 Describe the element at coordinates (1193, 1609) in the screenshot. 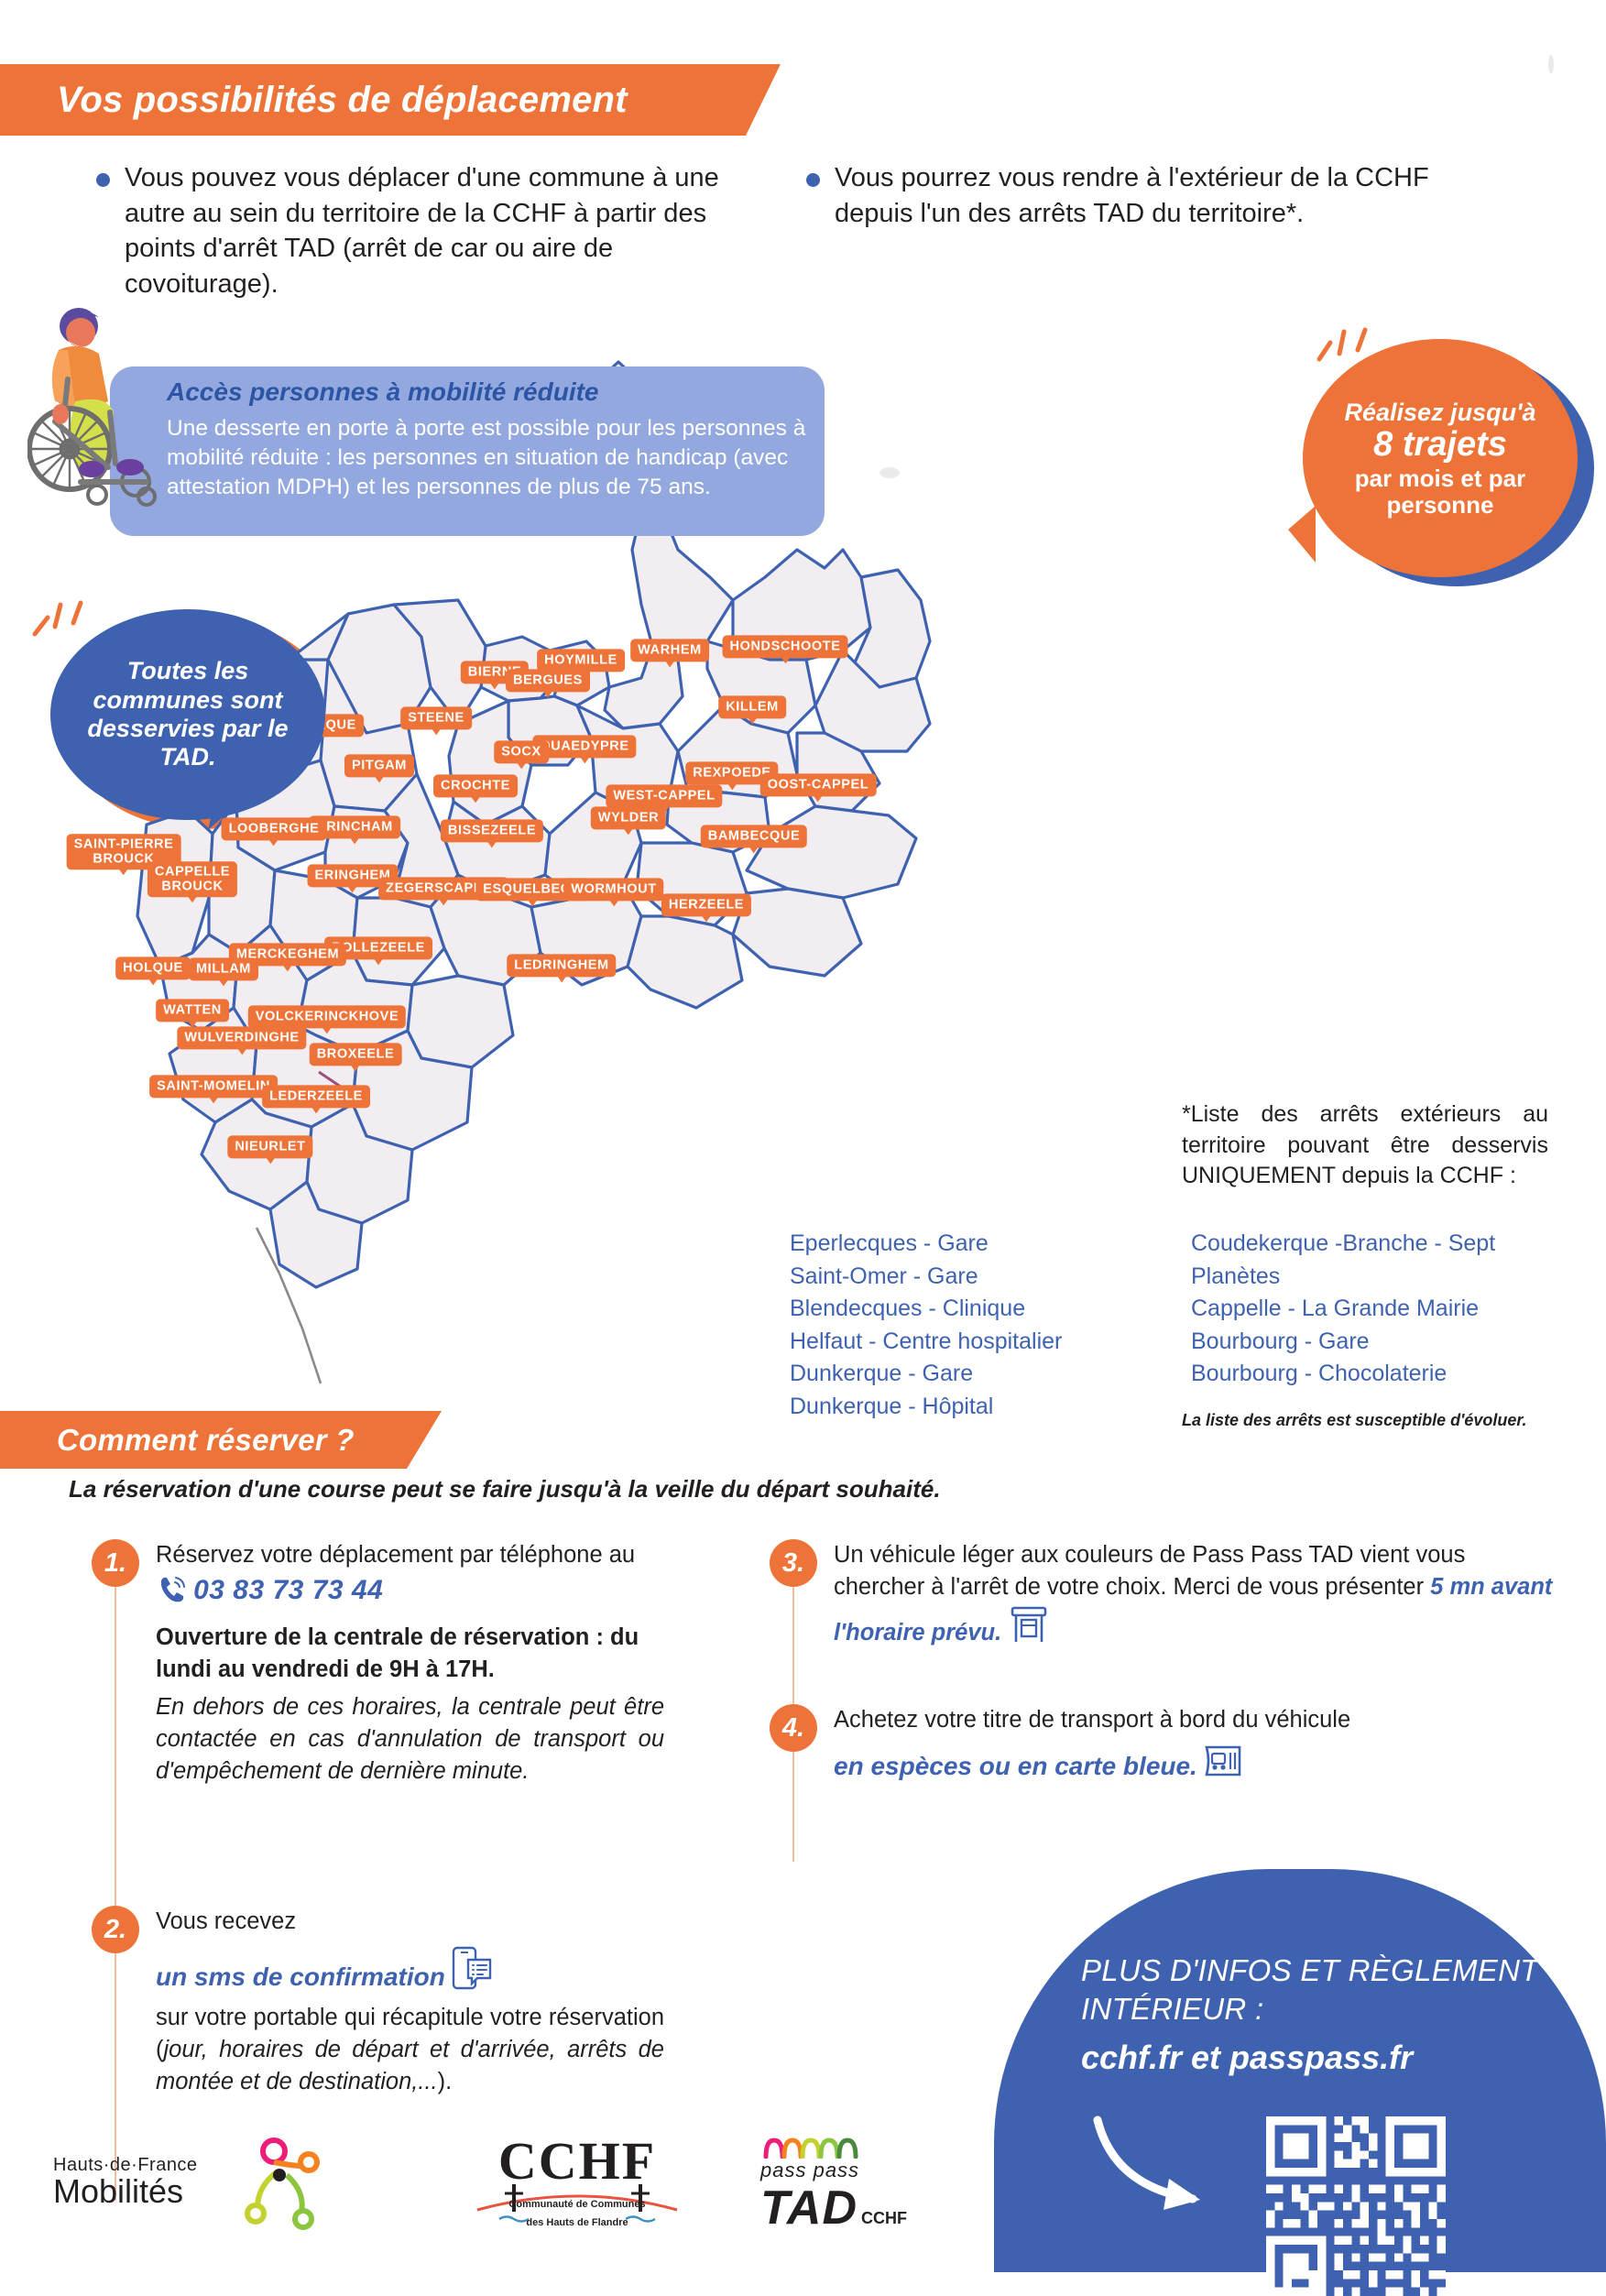

I see `step-3-highlight: 5 mn avant l'horaire prévu.` at that location.